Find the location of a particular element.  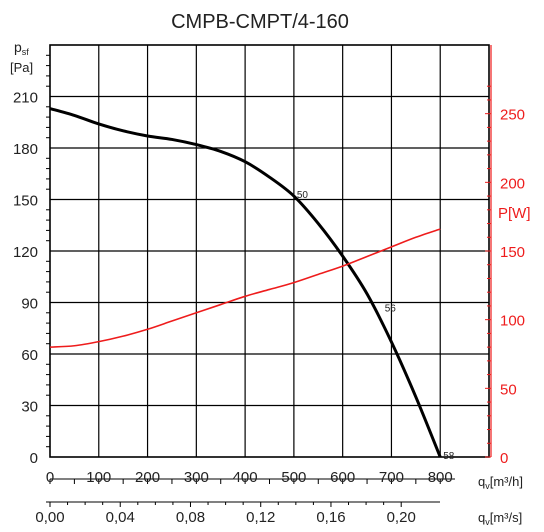

x-tick-label: 0 is located at coordinates (50, 477).